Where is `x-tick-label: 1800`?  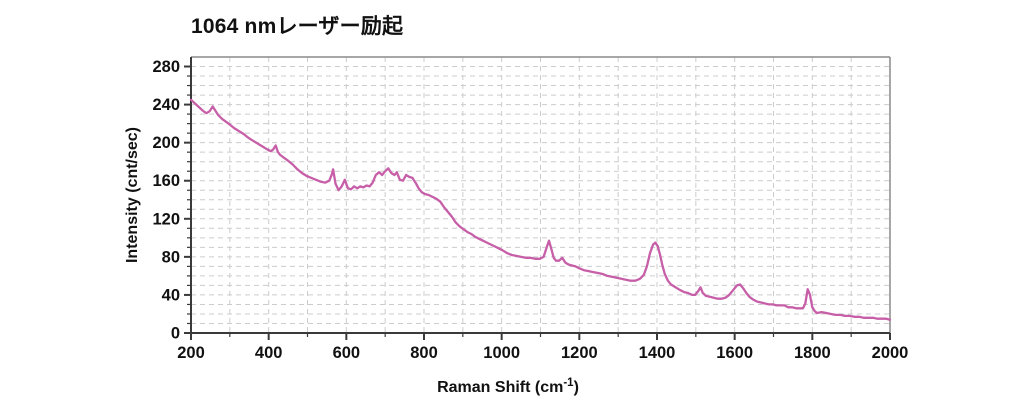 x-tick-label: 1800 is located at coordinates (812, 353).